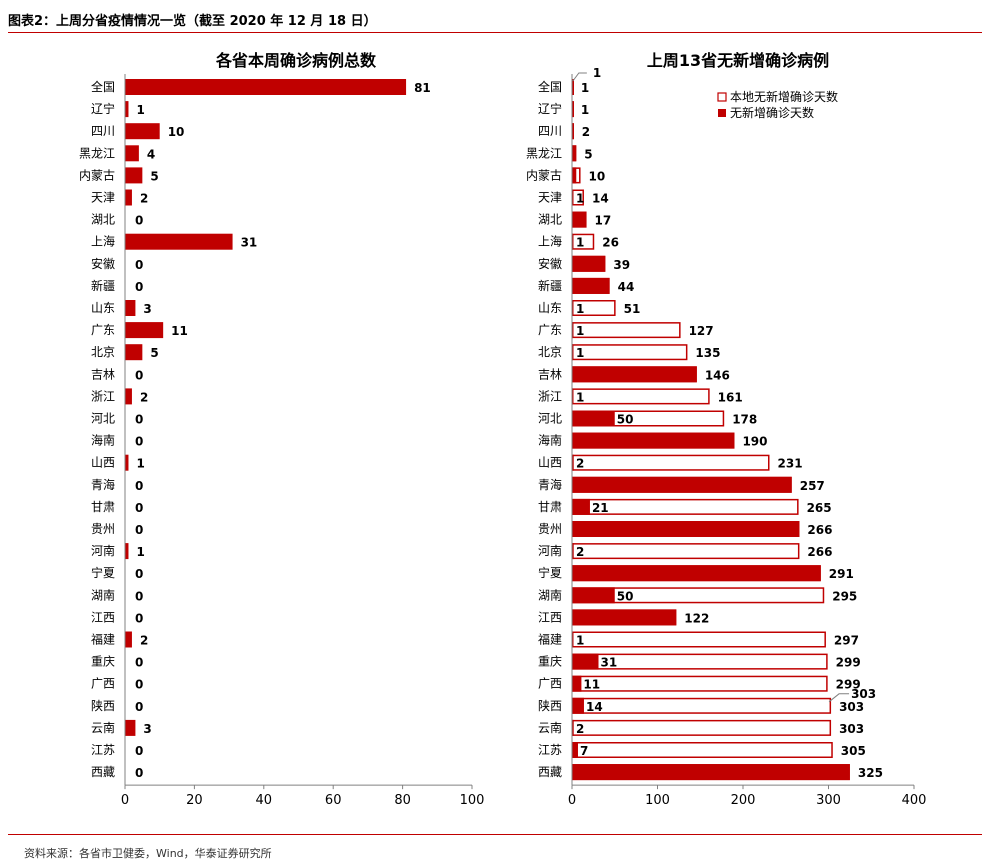  What do you see at coordinates (266, 87) in the screenshot?
I see `left-bar-全国` at bounding box center [266, 87].